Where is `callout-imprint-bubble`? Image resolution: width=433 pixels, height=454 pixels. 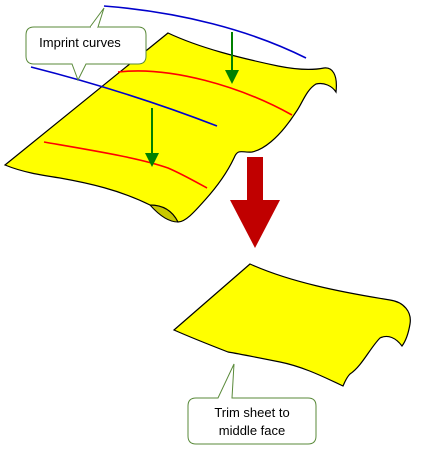
callout-imprint-bubble is located at coordinates (86, 54).